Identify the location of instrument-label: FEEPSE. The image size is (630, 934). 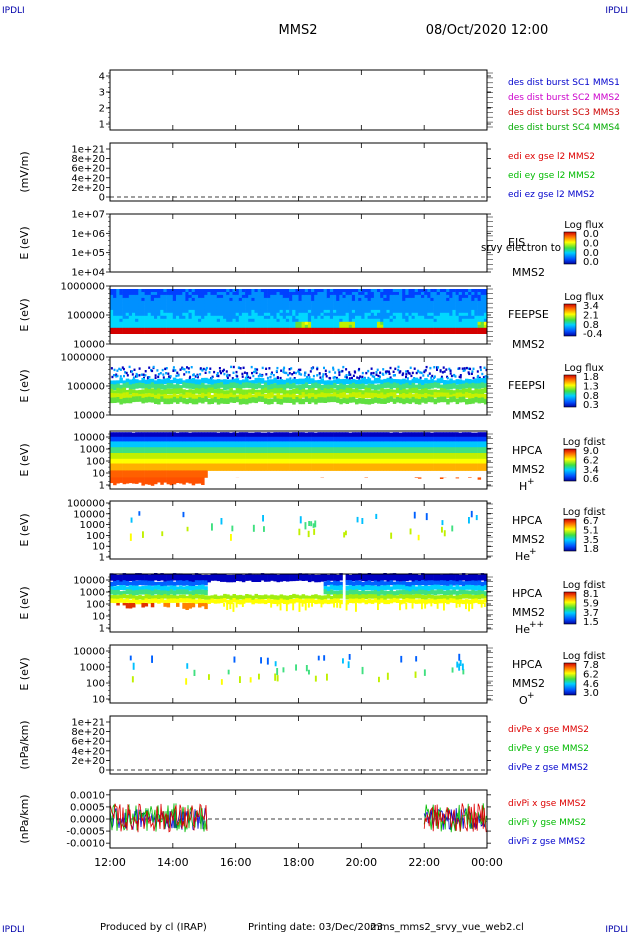
(528, 314).